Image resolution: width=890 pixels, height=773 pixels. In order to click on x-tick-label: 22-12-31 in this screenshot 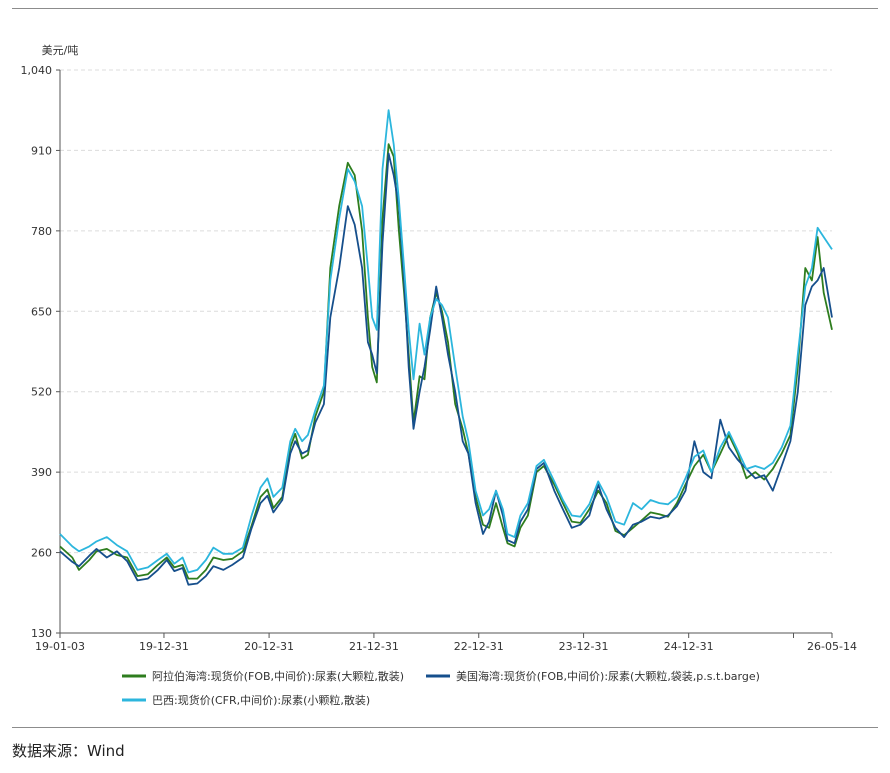, I will do `click(479, 646)`.